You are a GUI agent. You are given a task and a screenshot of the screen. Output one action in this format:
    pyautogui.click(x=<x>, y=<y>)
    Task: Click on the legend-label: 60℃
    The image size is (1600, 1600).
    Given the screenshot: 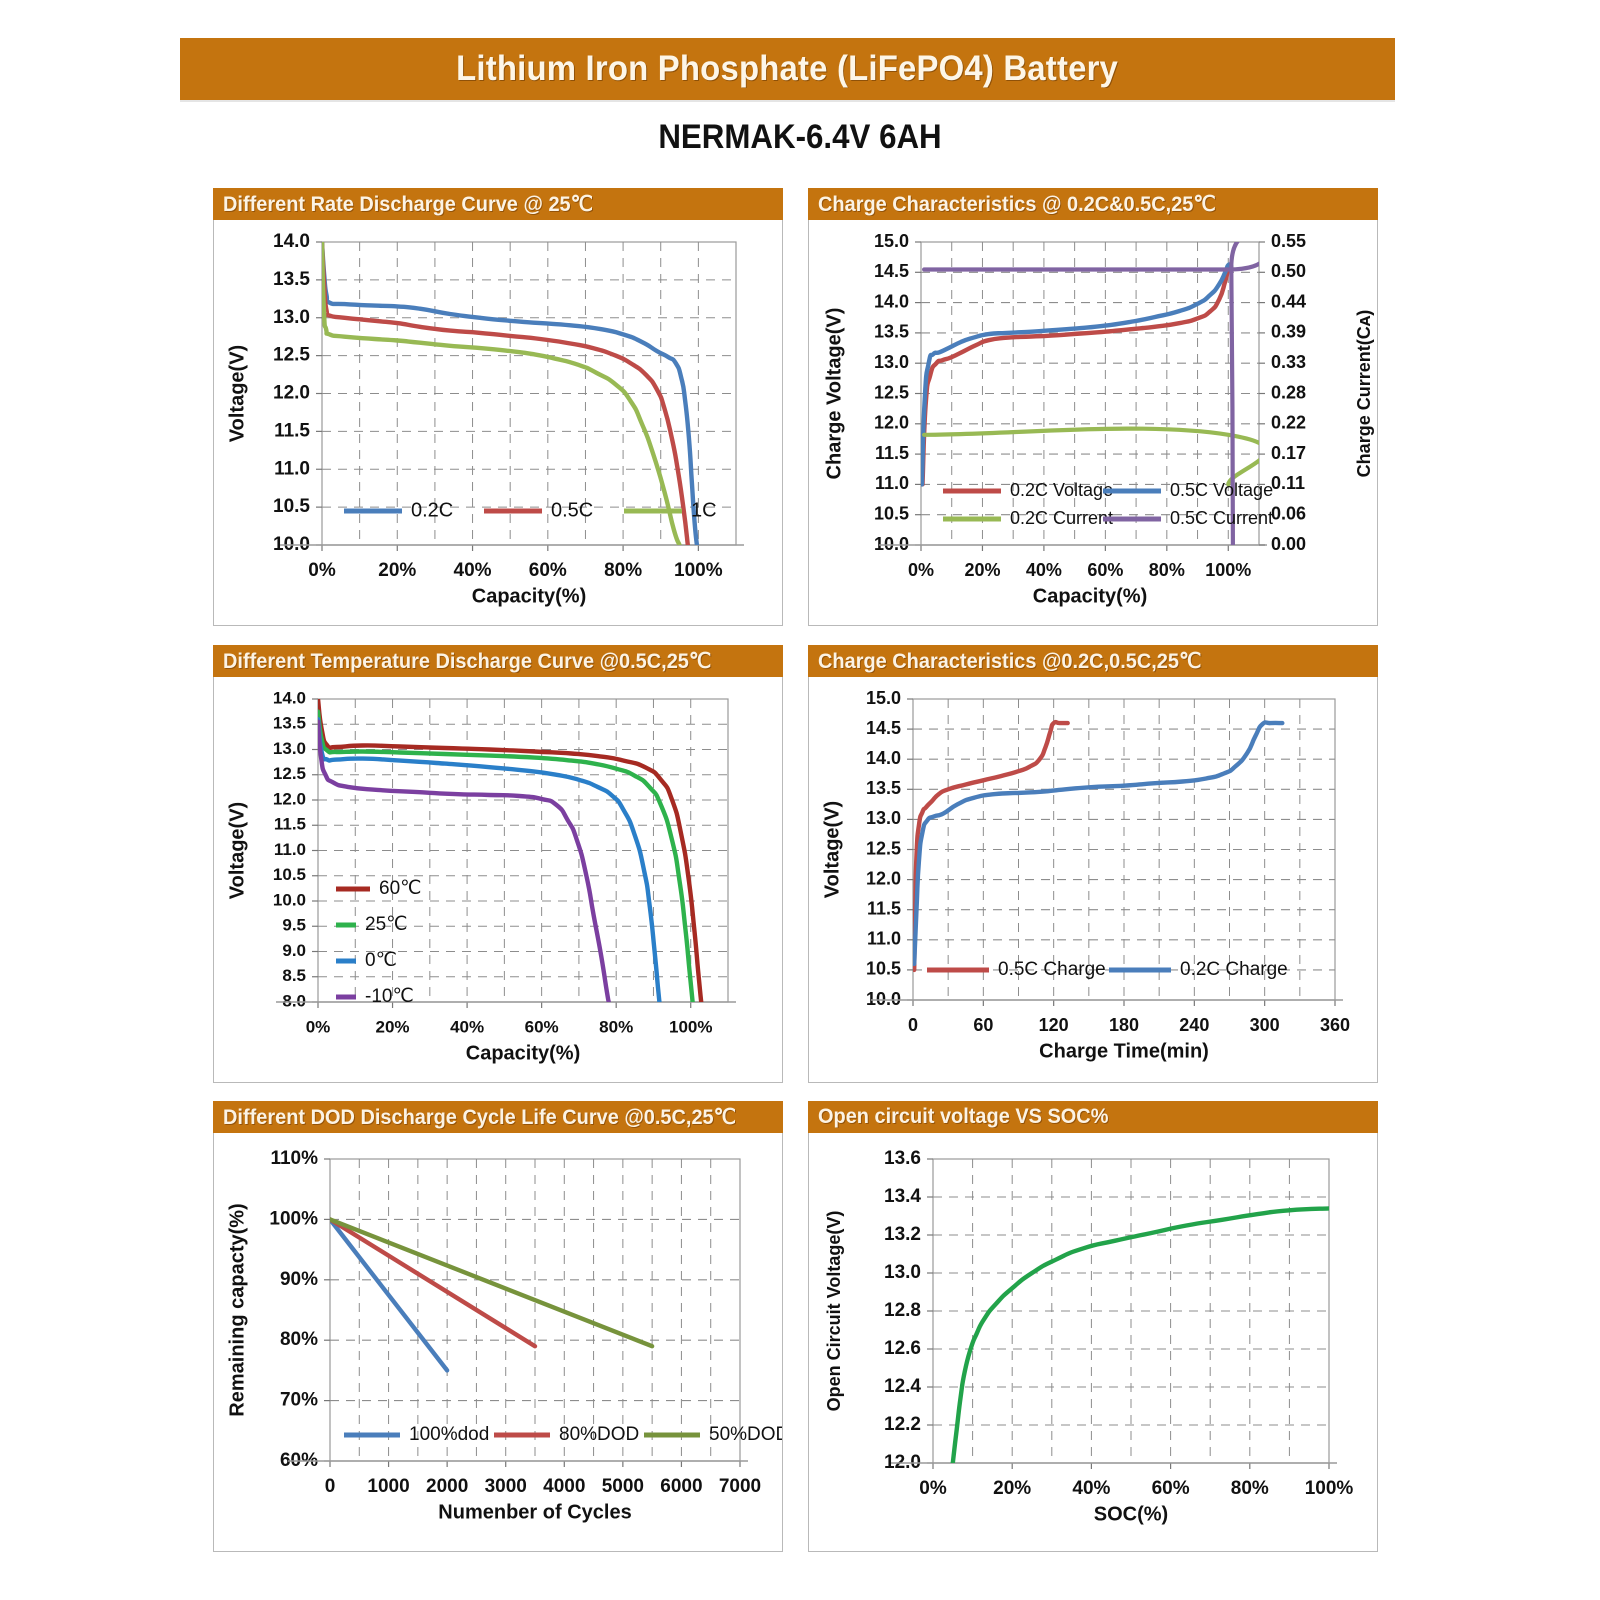 What is the action you would take?
    pyautogui.click(x=400, y=888)
    